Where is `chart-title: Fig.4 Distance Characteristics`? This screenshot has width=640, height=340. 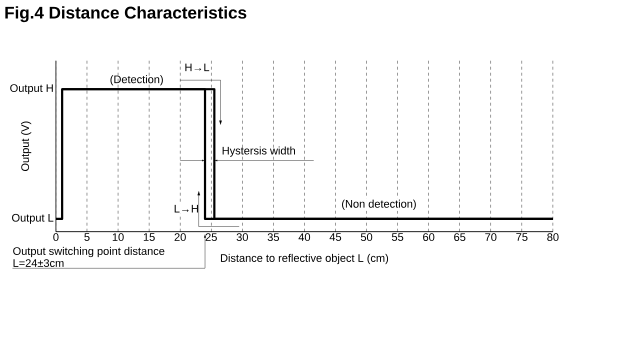 chart-title: Fig.4 Distance Characteristics is located at coordinates (125, 14).